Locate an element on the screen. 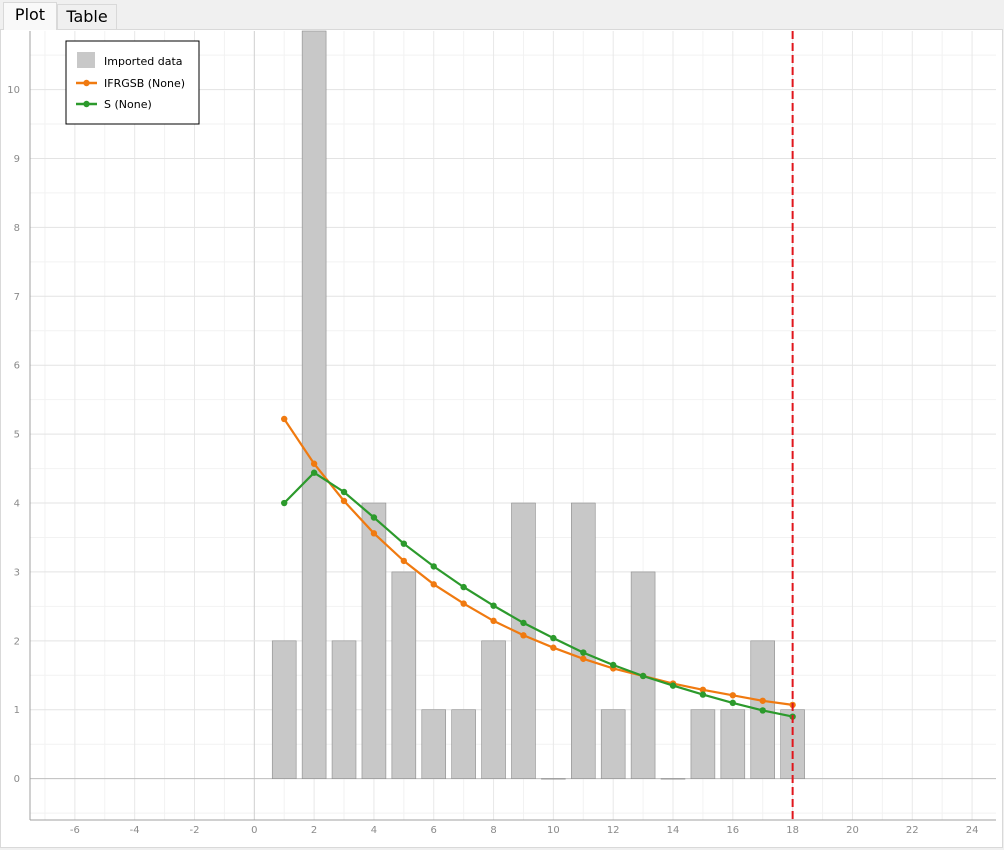  y-tick-label: 4 is located at coordinates (17, 504).